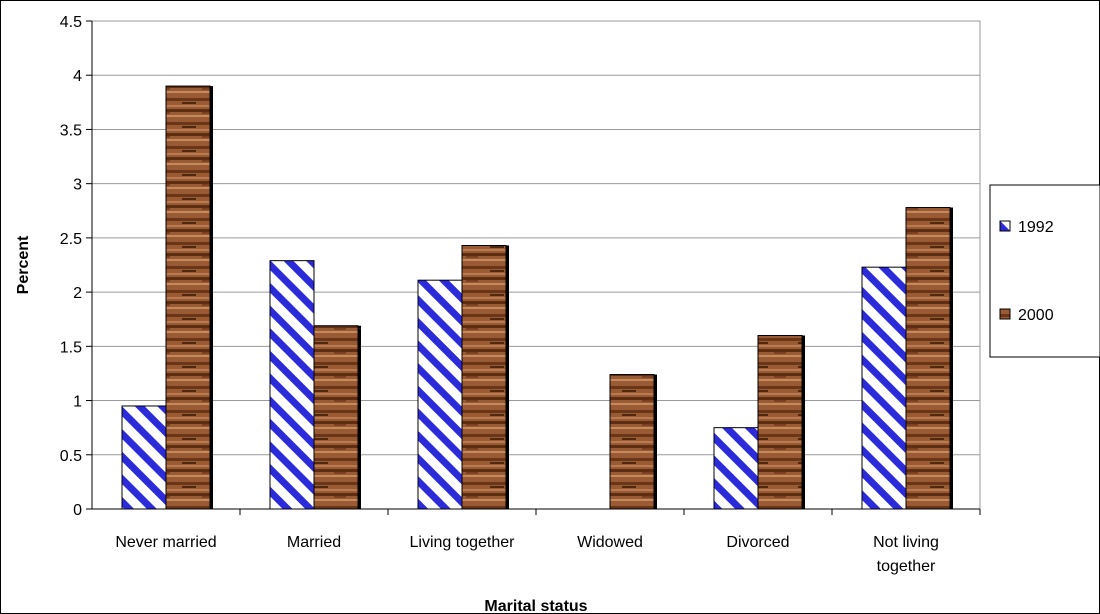 This screenshot has height=614, width=1100. What do you see at coordinates (1005, 226) in the screenshot?
I see `legend-swatch-1992` at bounding box center [1005, 226].